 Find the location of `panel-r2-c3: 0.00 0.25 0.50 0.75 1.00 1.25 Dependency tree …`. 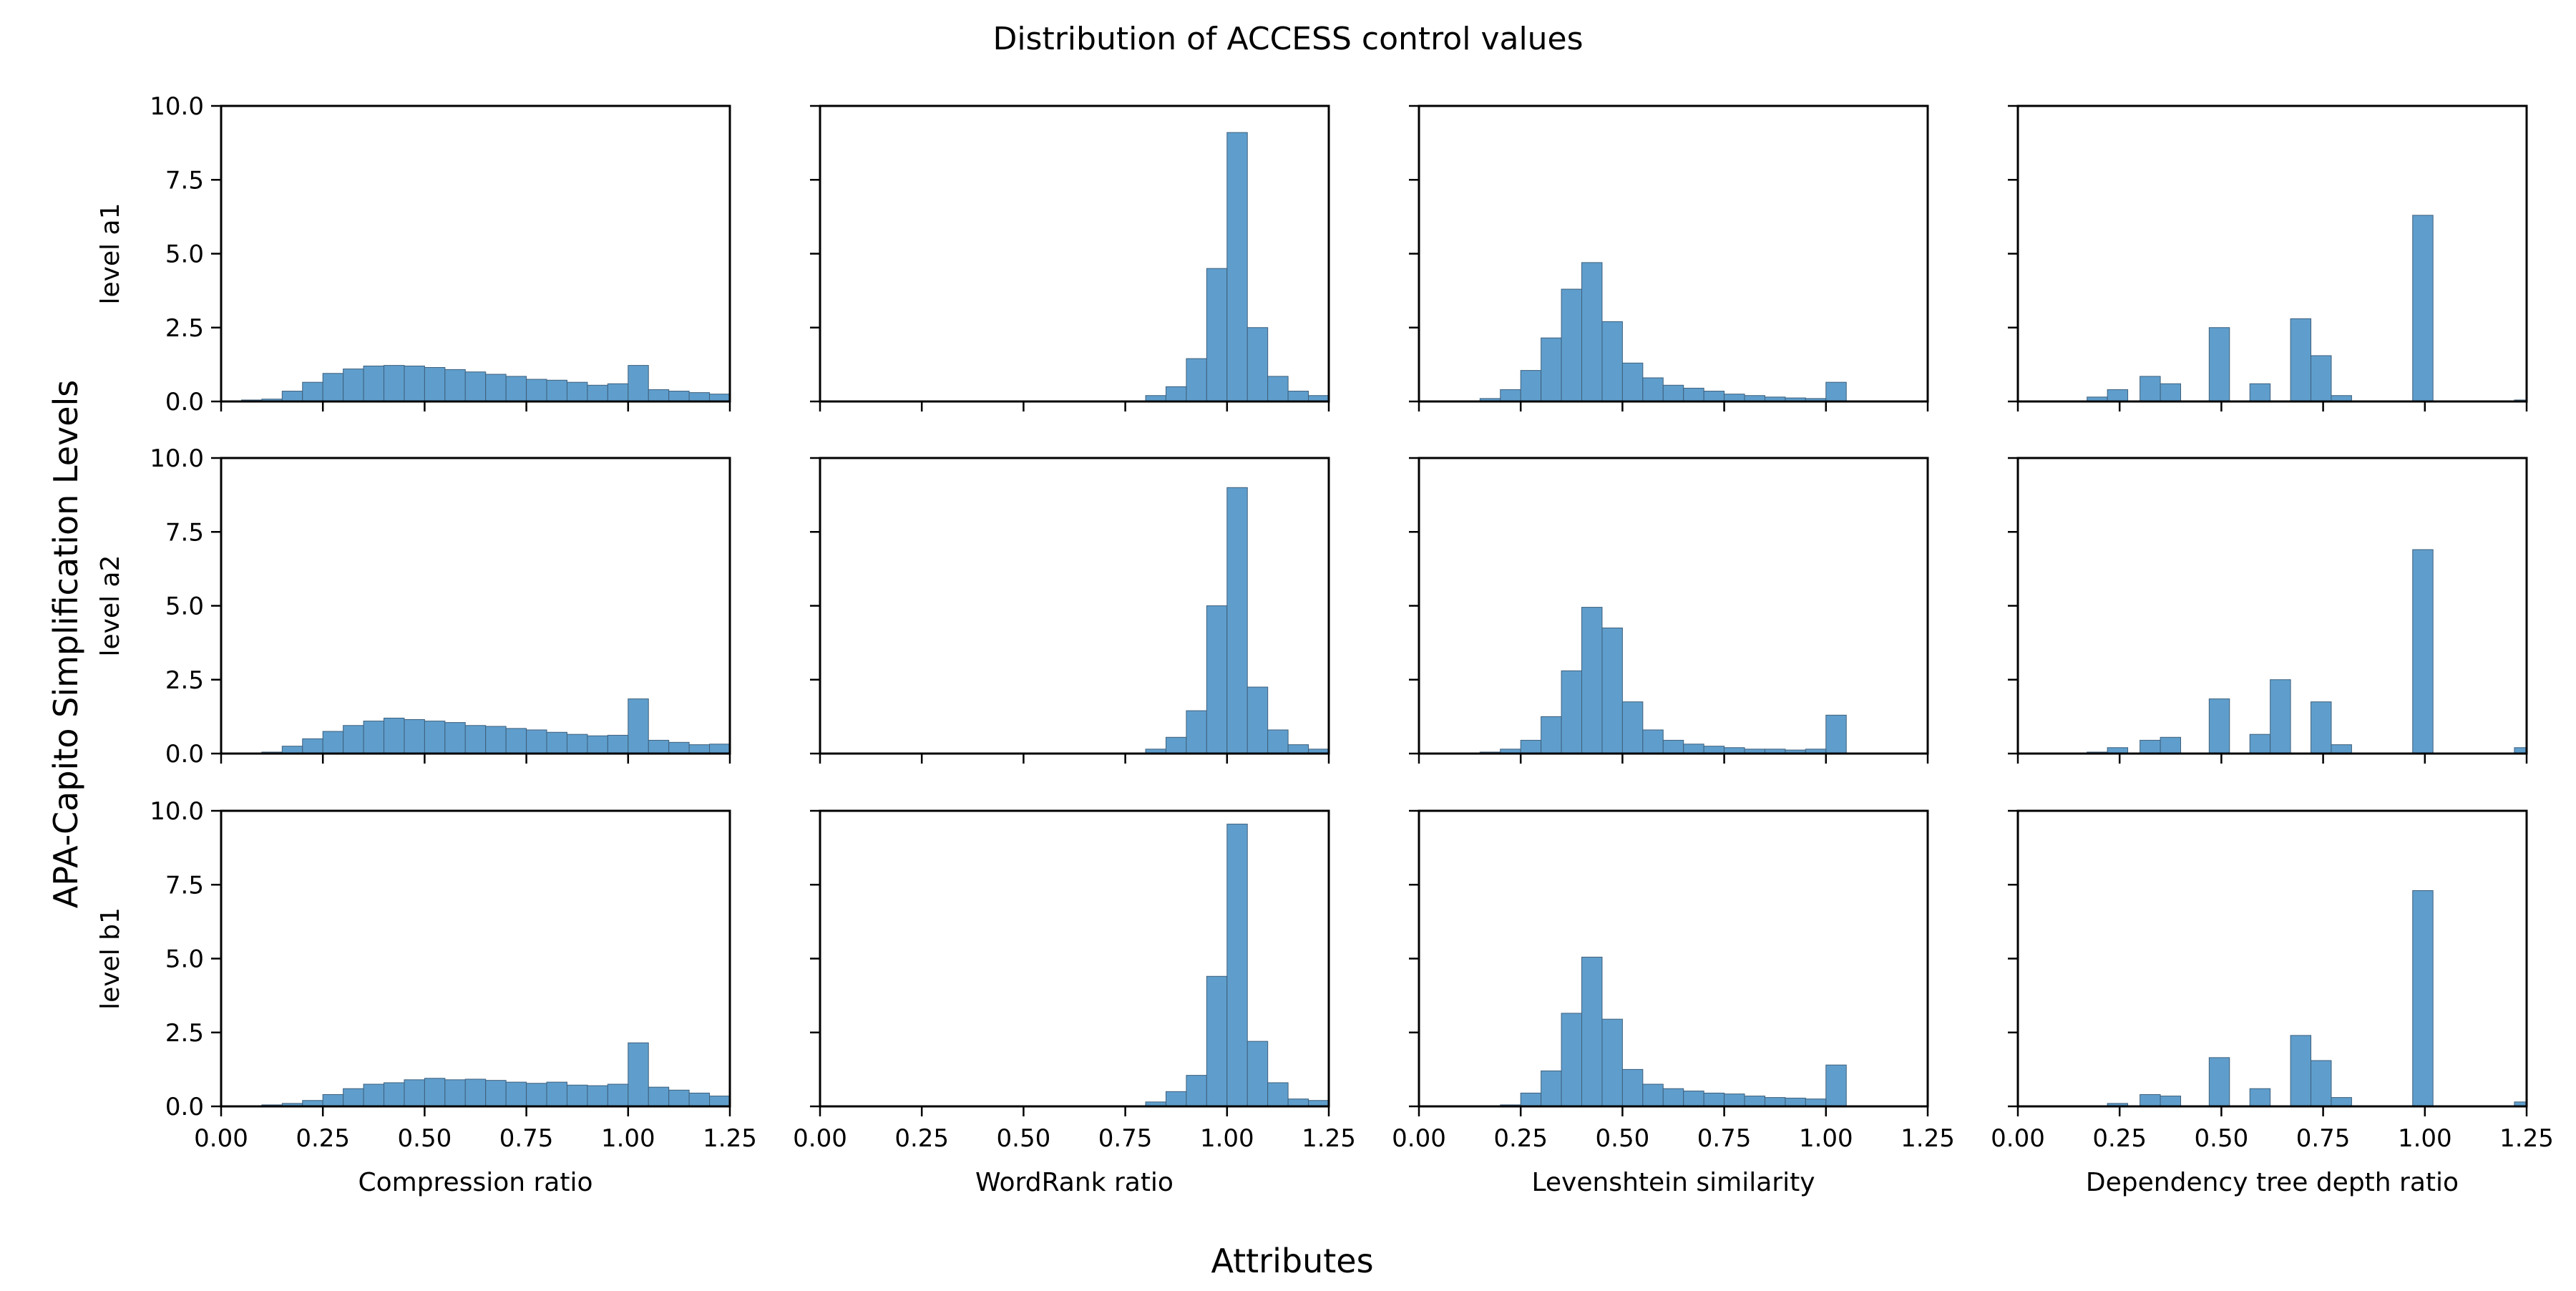

panel-r2-c3: 0.00 0.25 0.50 0.75 1.00 1.25 Dependency tree … is located at coordinates (2272, 1003).